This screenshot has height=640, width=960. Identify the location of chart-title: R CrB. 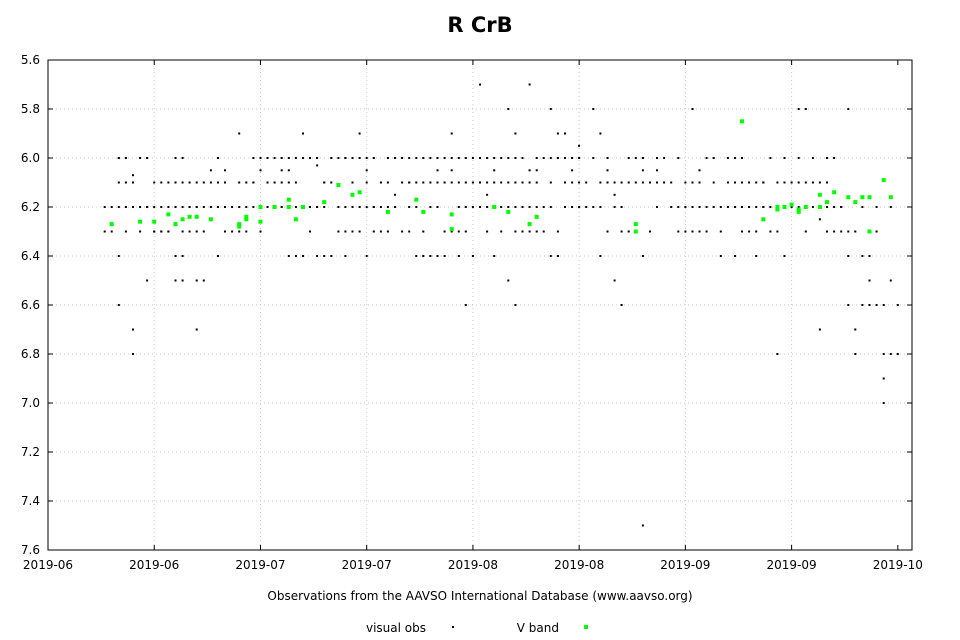
(479, 25).